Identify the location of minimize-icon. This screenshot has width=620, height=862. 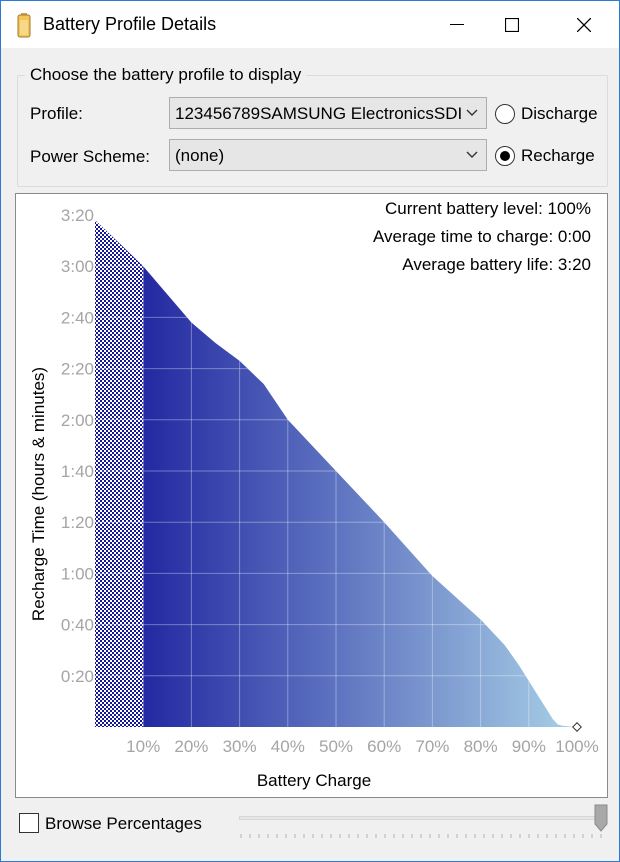
(457, 24).